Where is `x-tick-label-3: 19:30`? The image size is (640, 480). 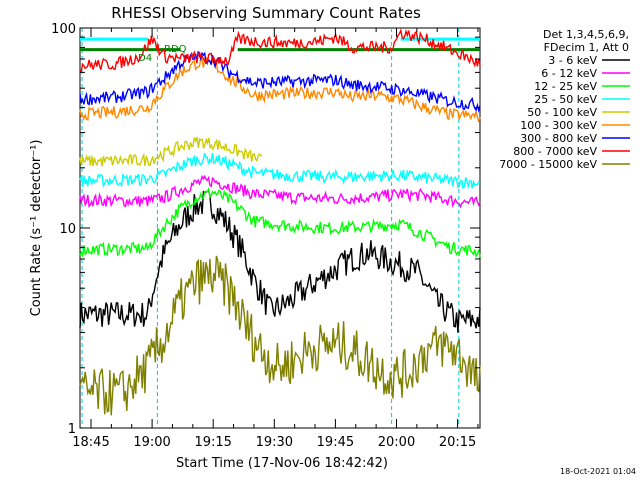
x-tick-label-3: 19:30 is located at coordinates (274, 442).